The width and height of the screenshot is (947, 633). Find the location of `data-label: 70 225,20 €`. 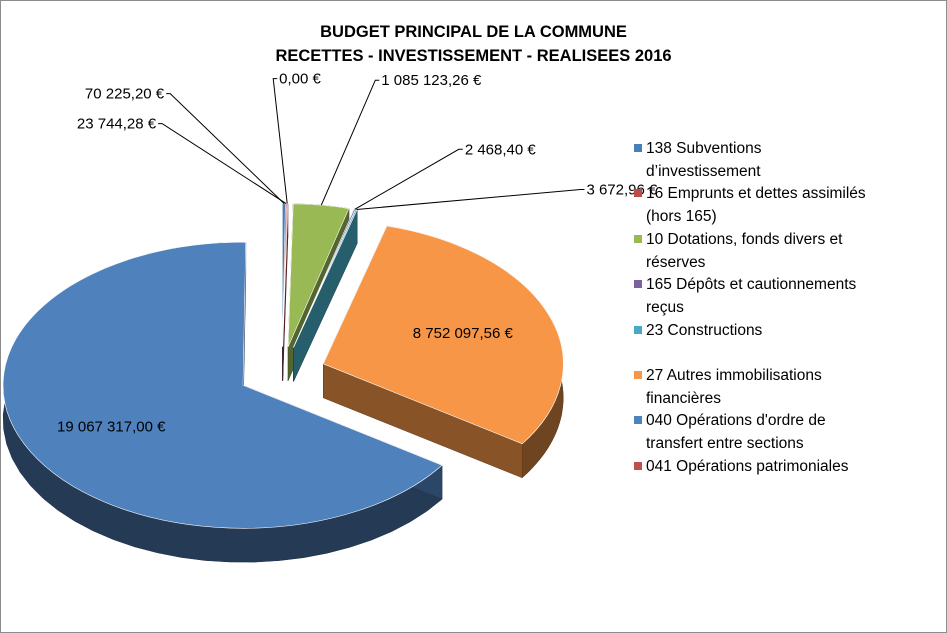

data-label: 70 225,20 € is located at coordinates (125, 94).